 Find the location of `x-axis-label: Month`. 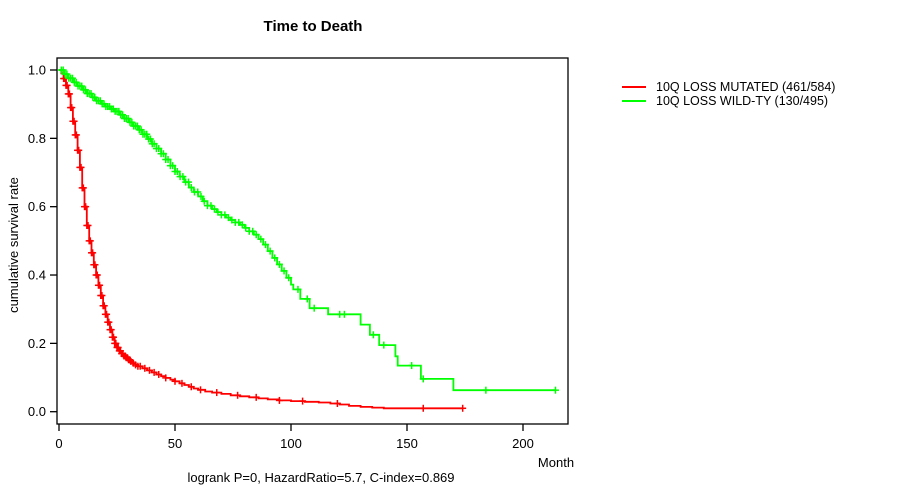

x-axis-label: Month is located at coordinates (556, 462).